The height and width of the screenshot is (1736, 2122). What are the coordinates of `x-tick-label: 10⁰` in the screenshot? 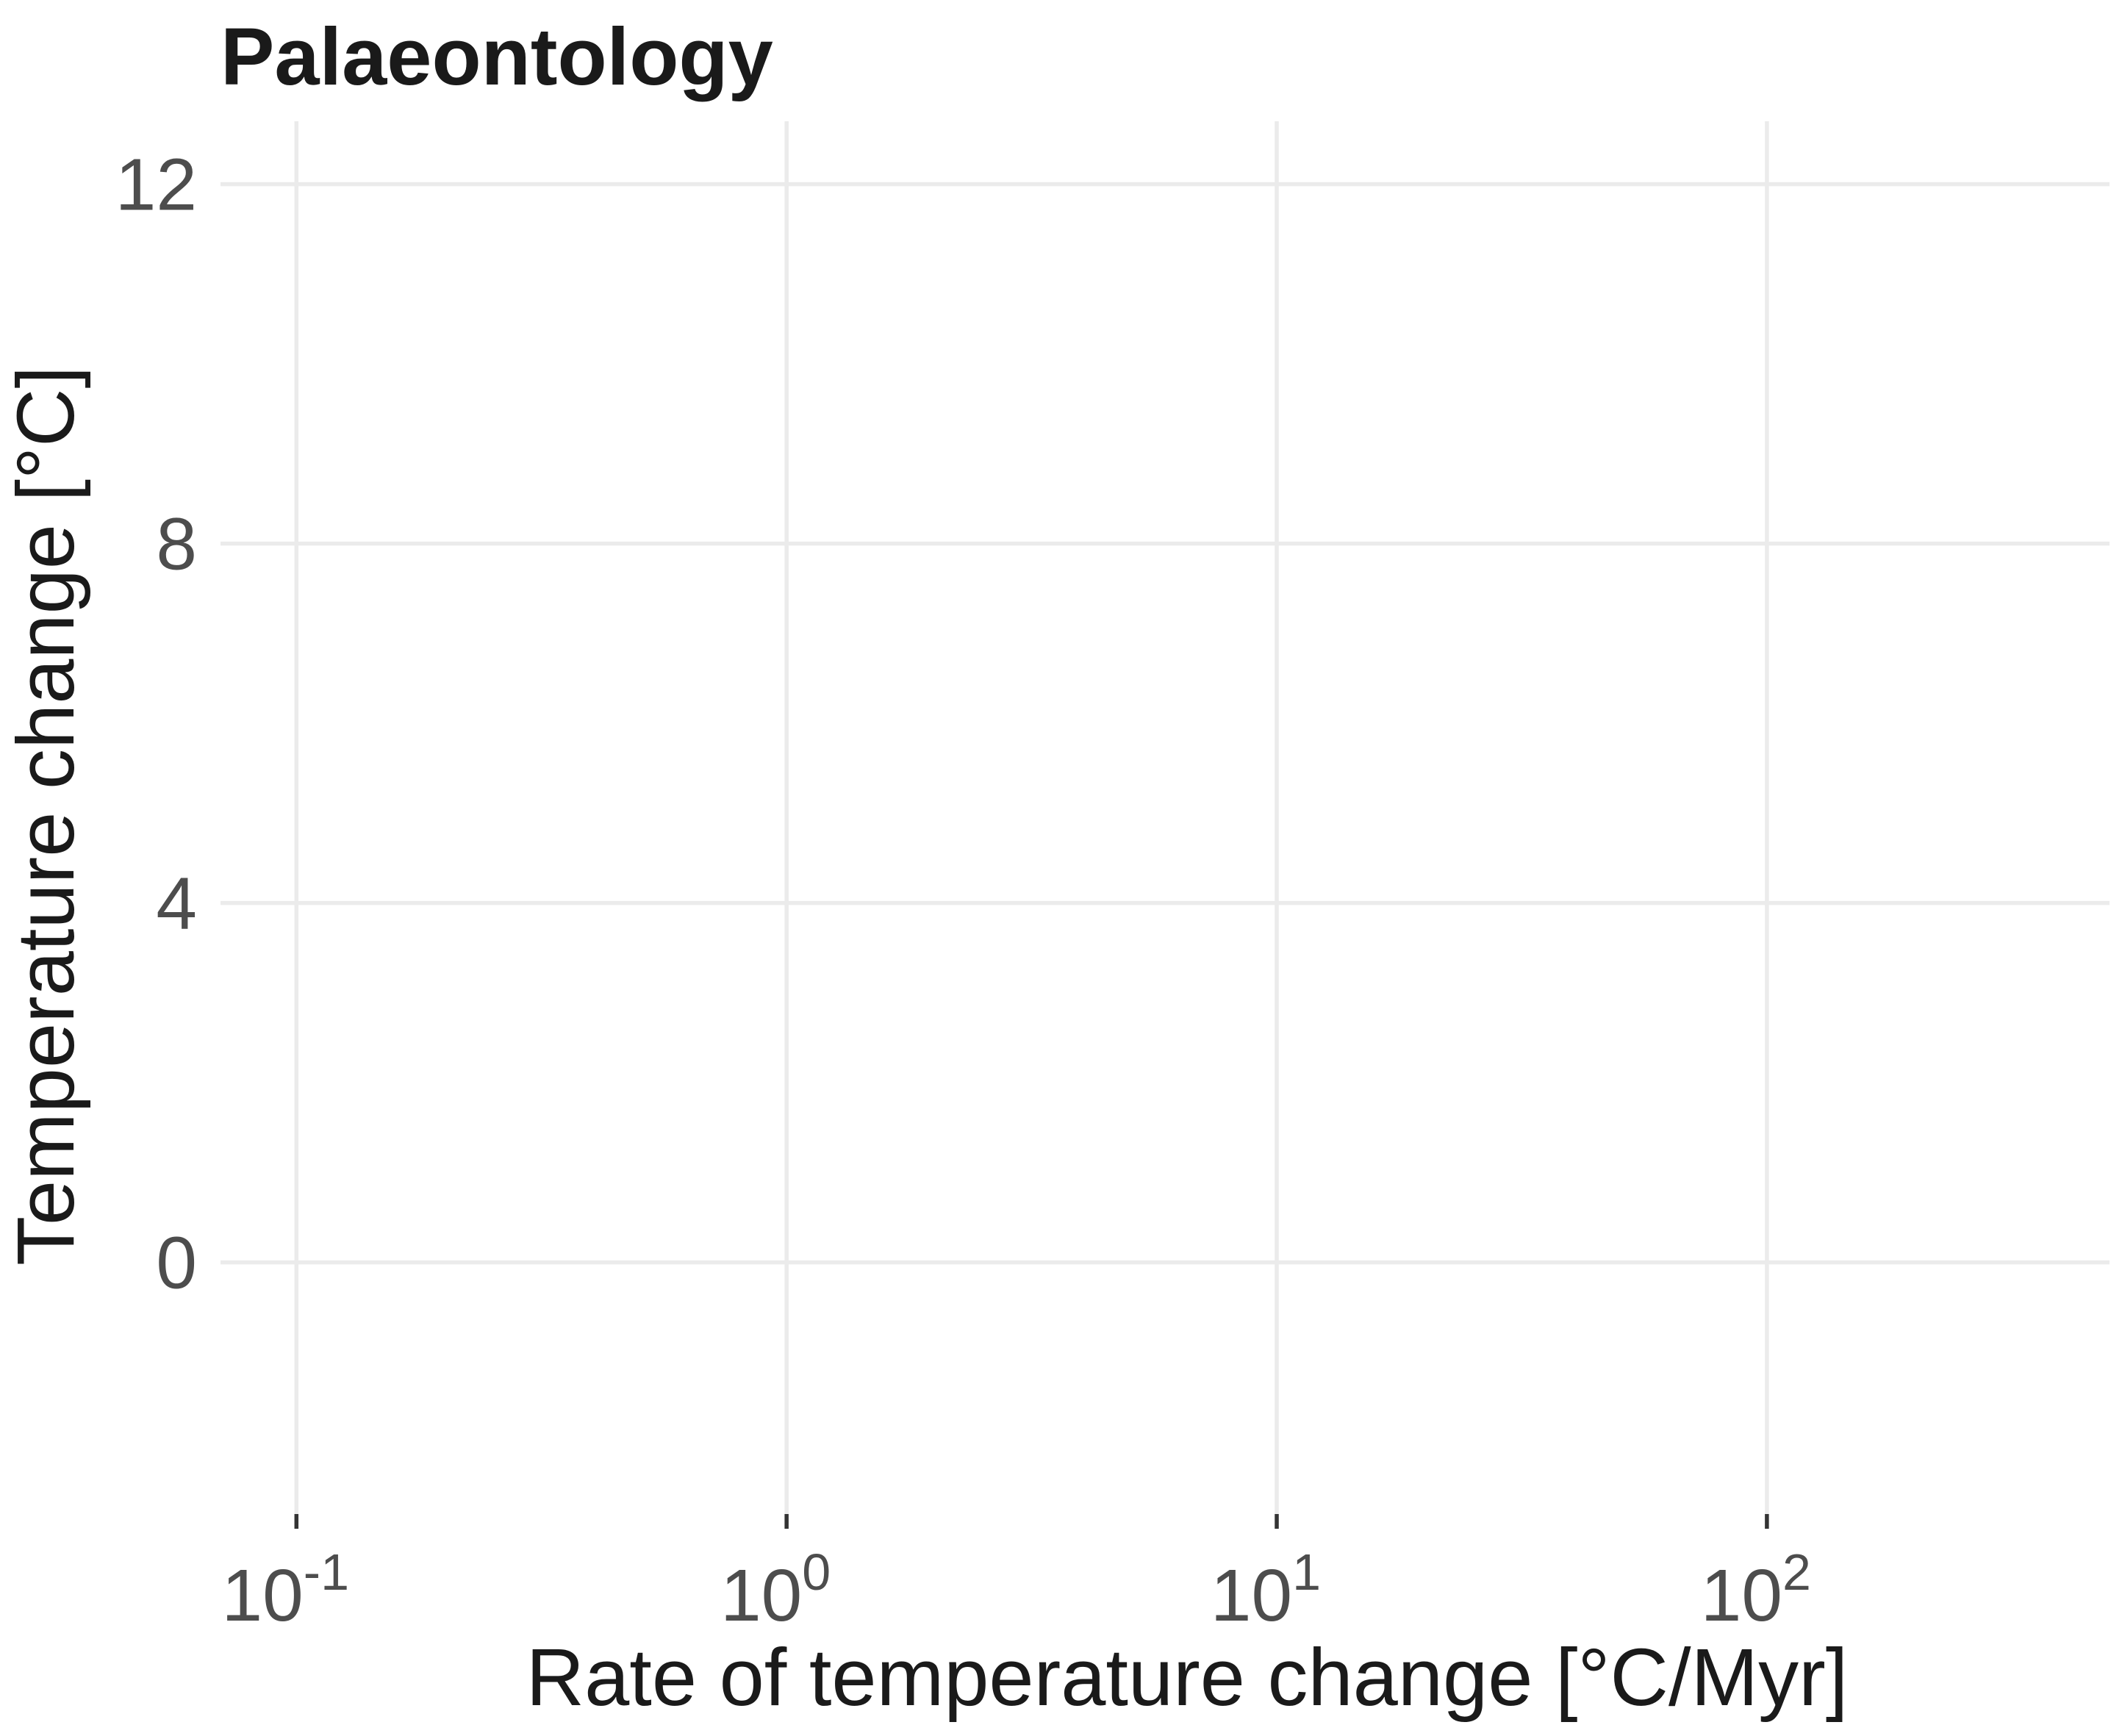 It's located at (775, 1590).